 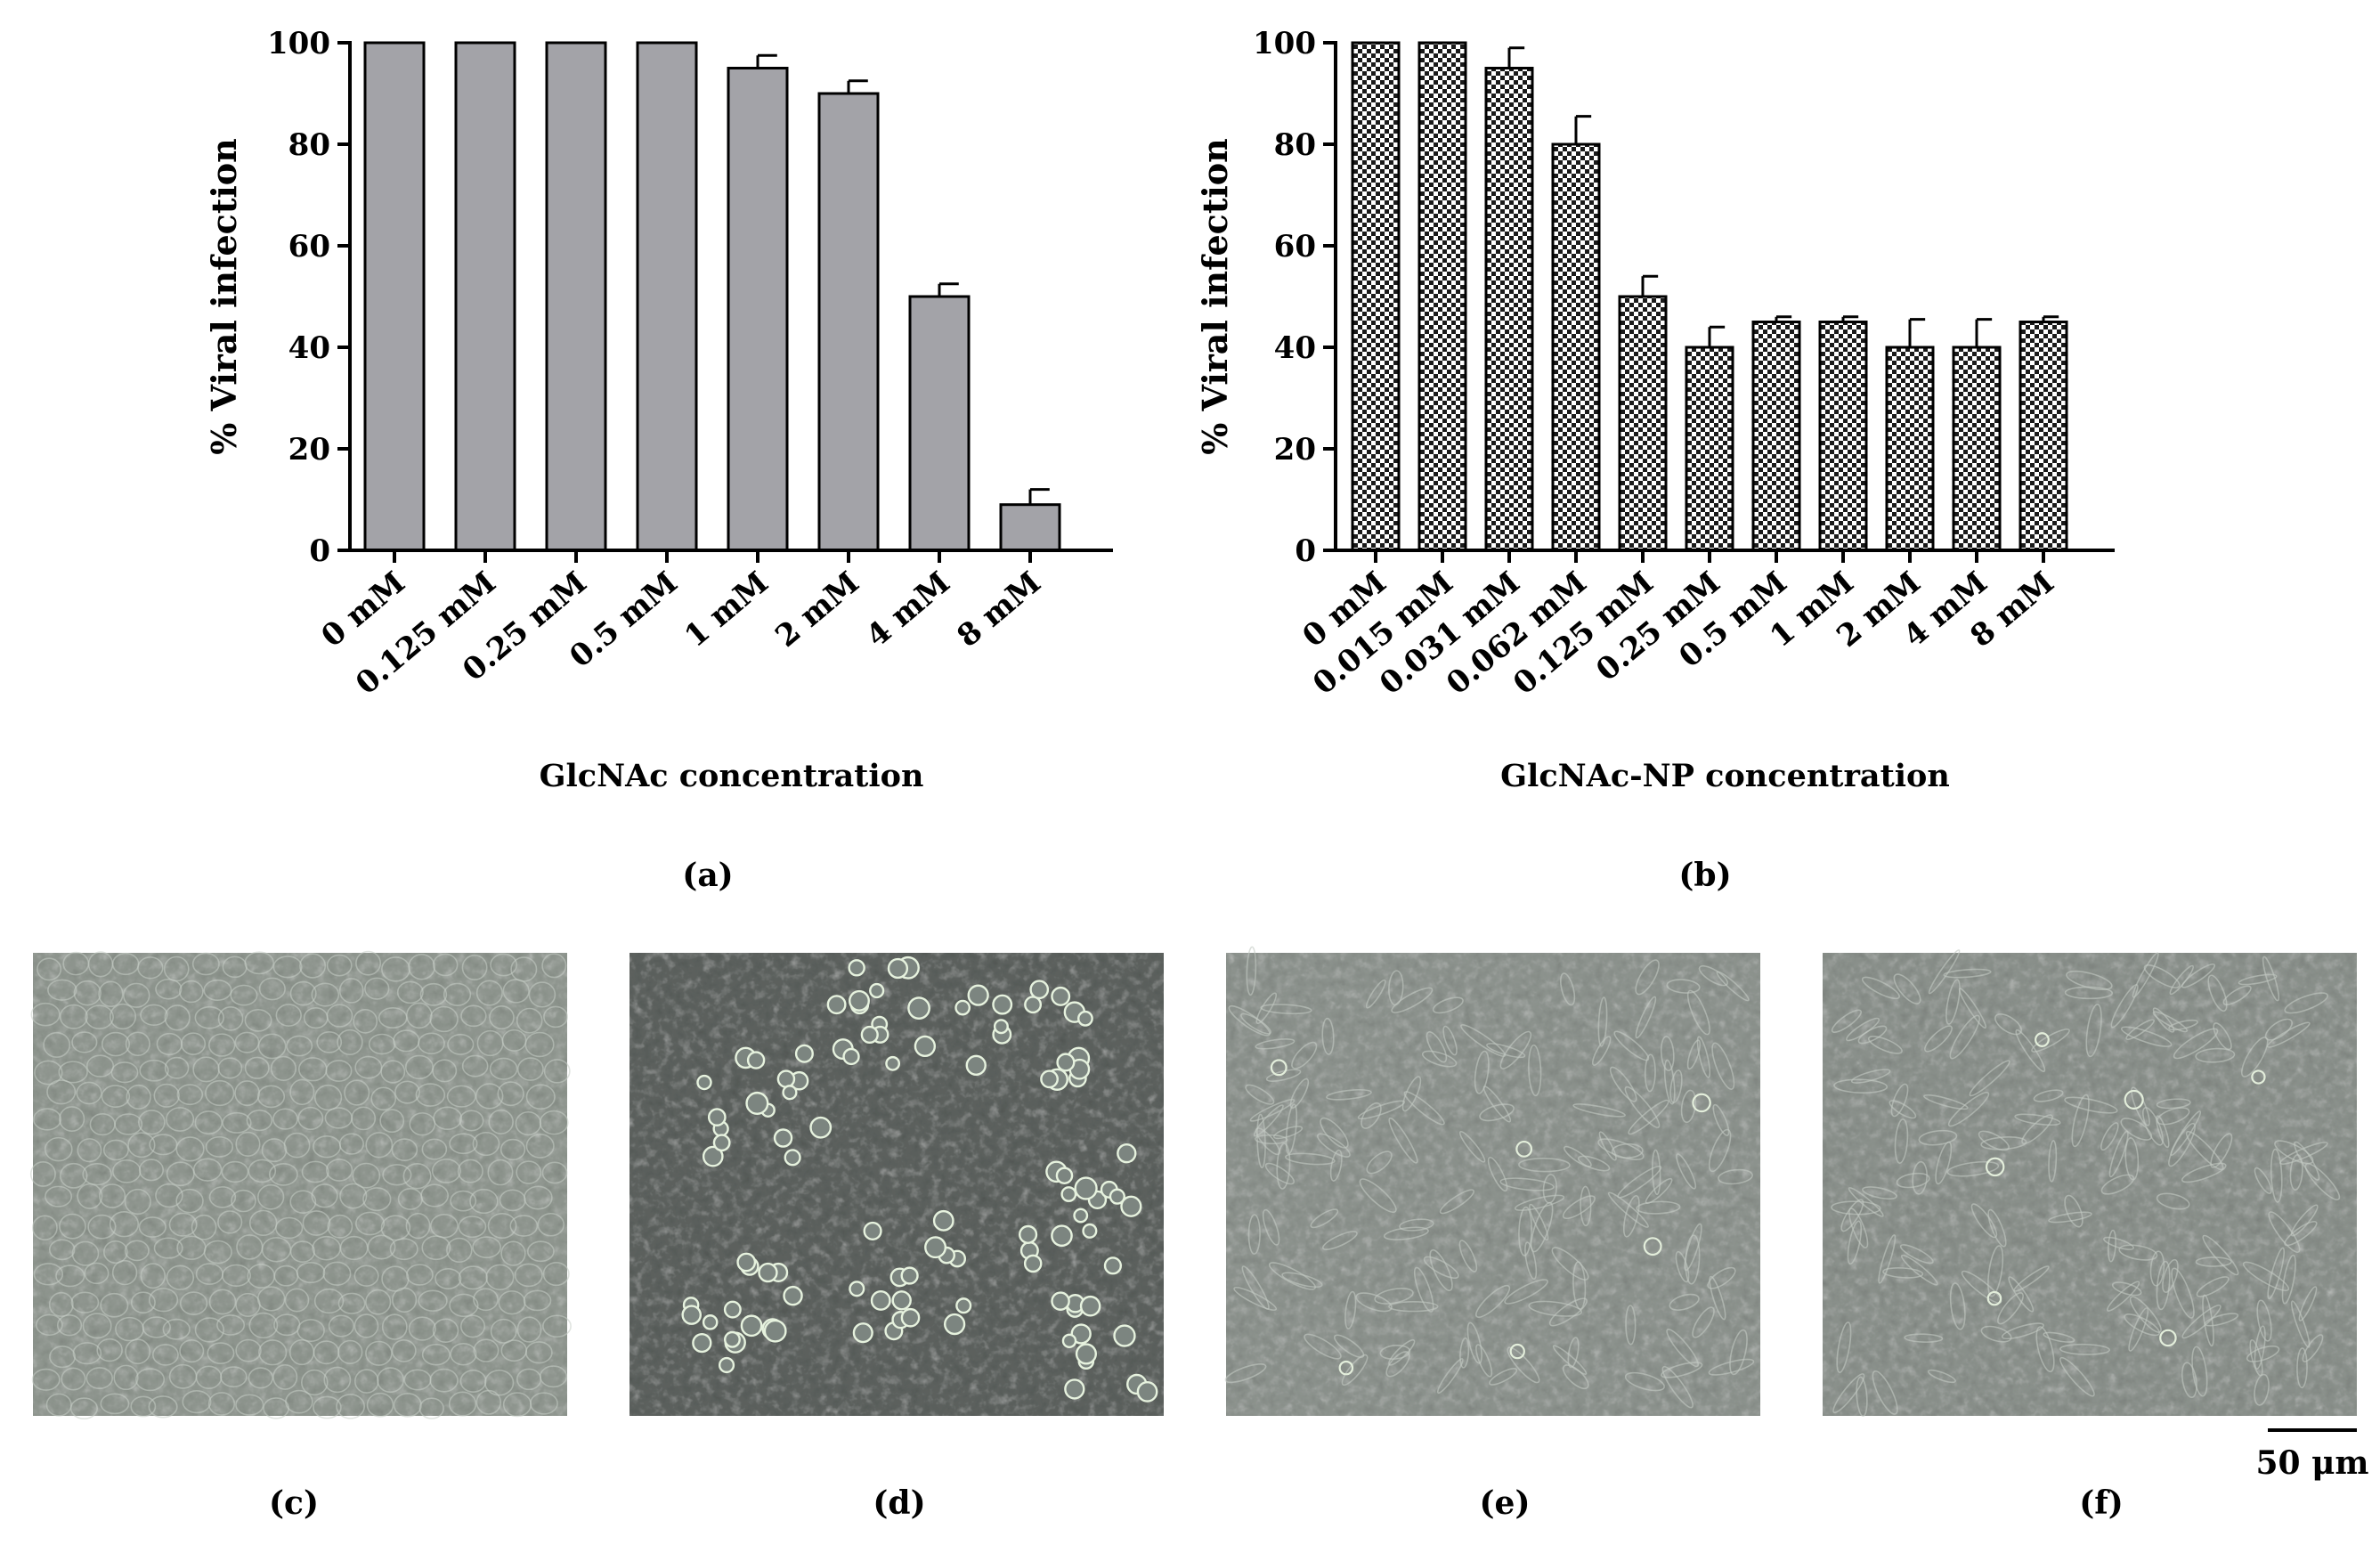 What do you see at coordinates (1284, 43) in the screenshot?
I see `y-tick-label: 100` at bounding box center [1284, 43].